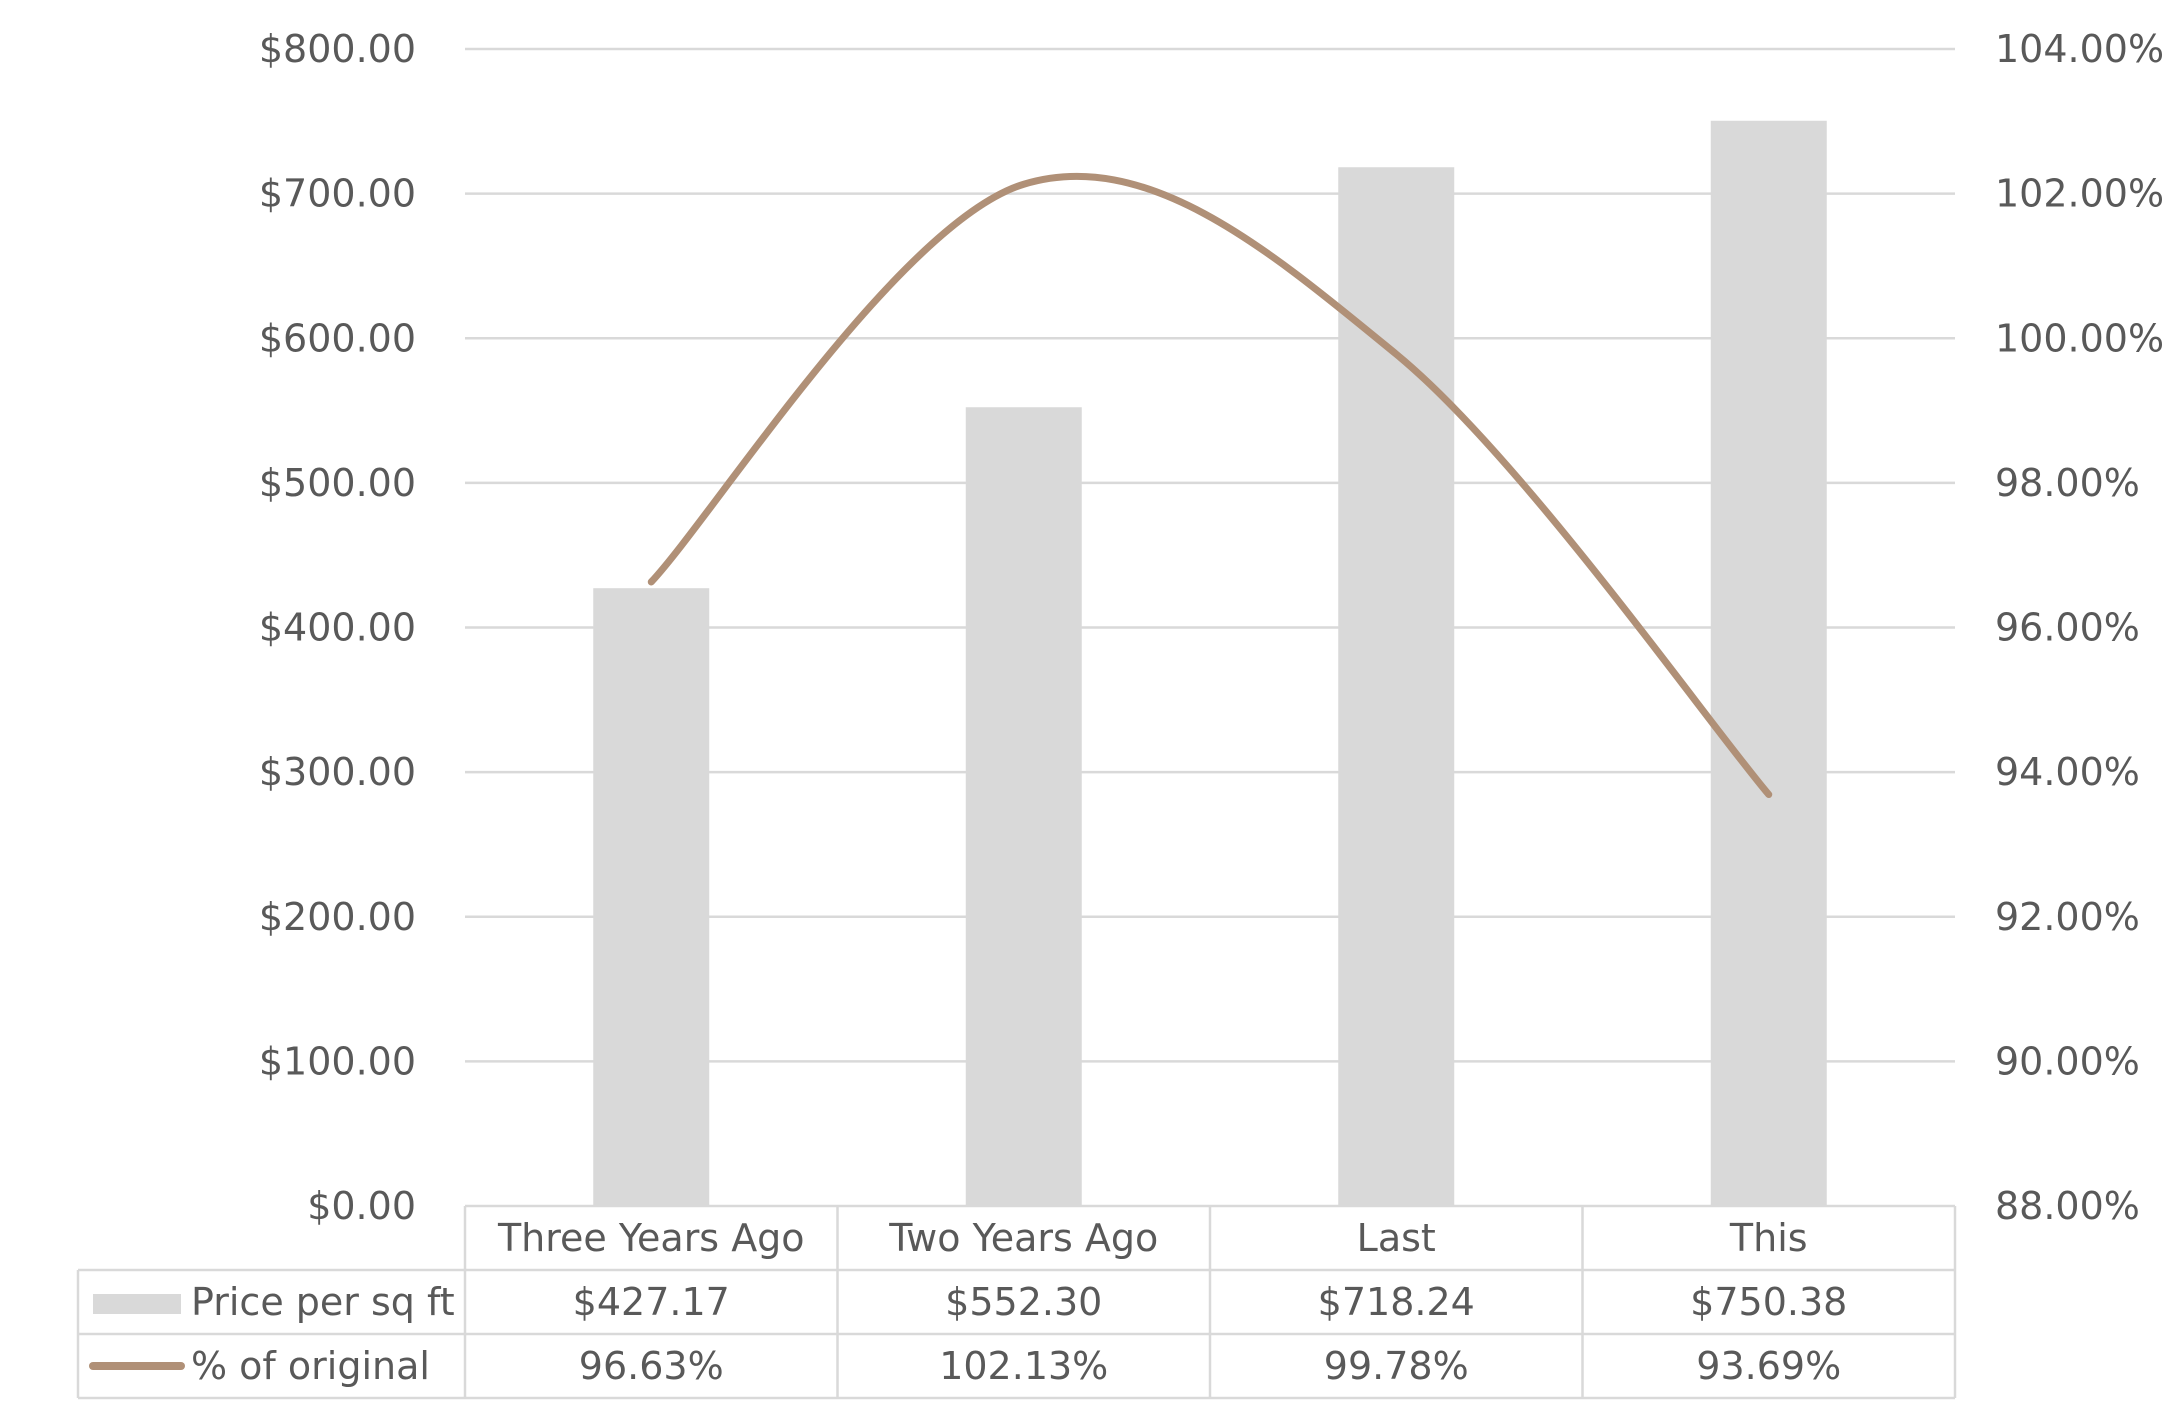 This screenshot has height=1416, width=2169. Describe the element at coordinates (337, 194) in the screenshot. I see `left-tick-label: $700.00` at that location.